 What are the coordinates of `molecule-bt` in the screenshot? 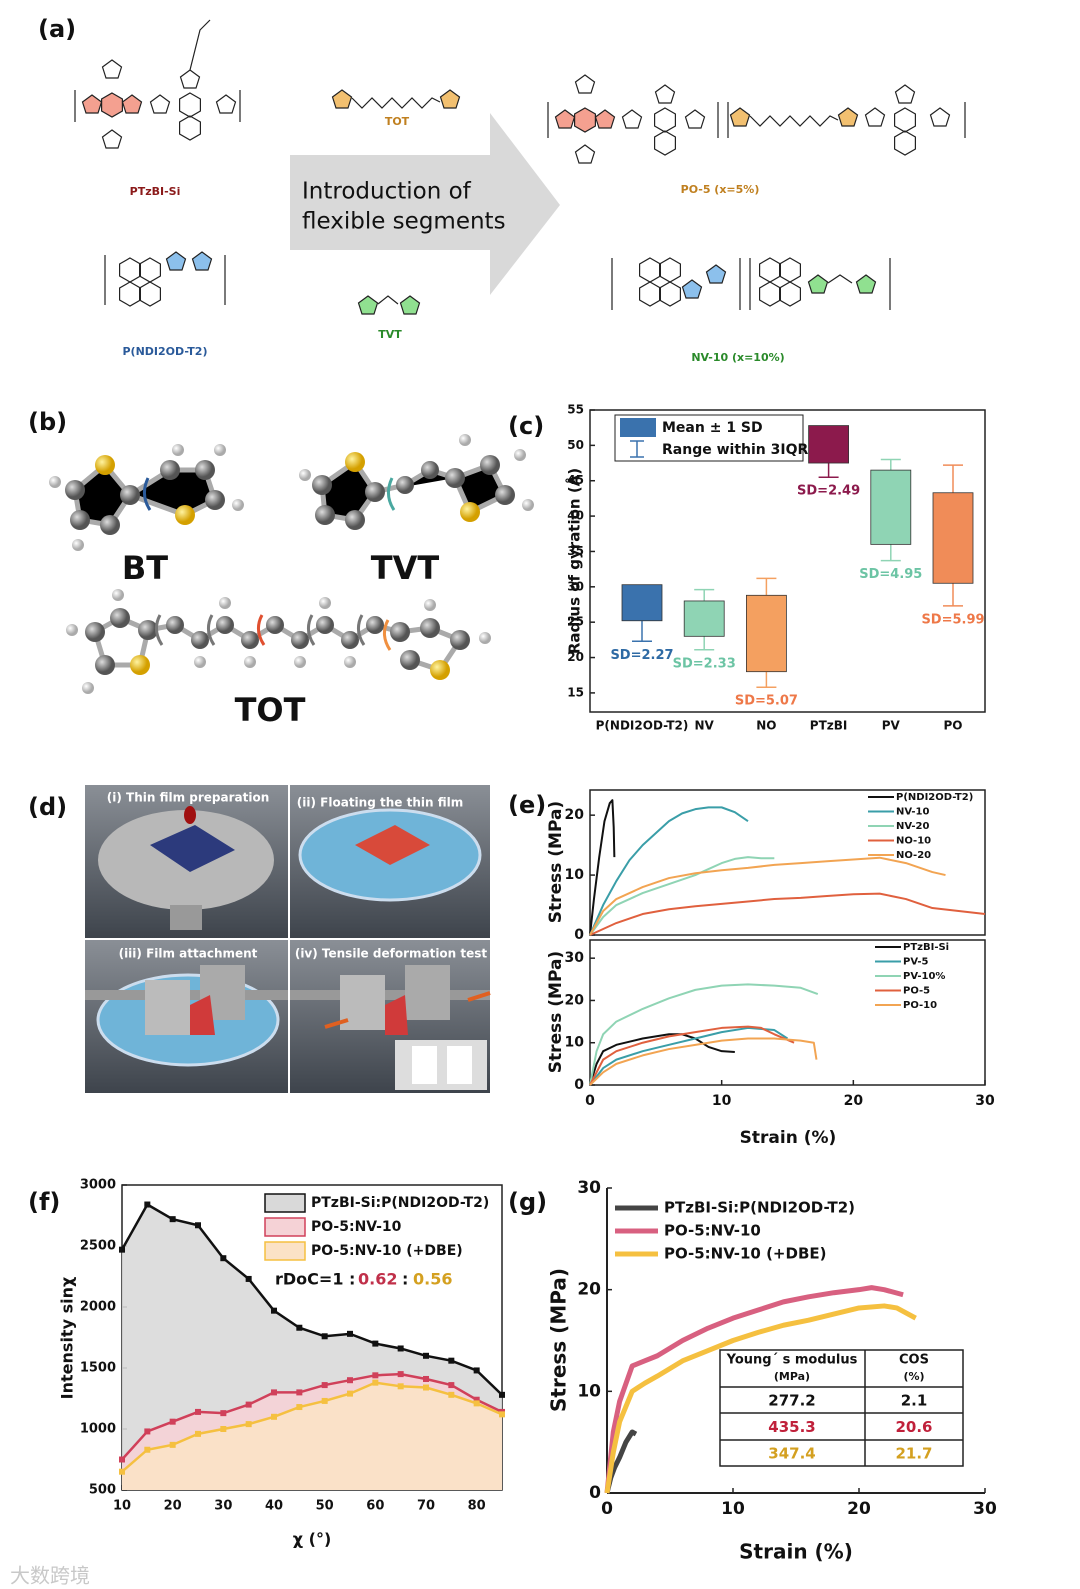 It's located at (146, 497).